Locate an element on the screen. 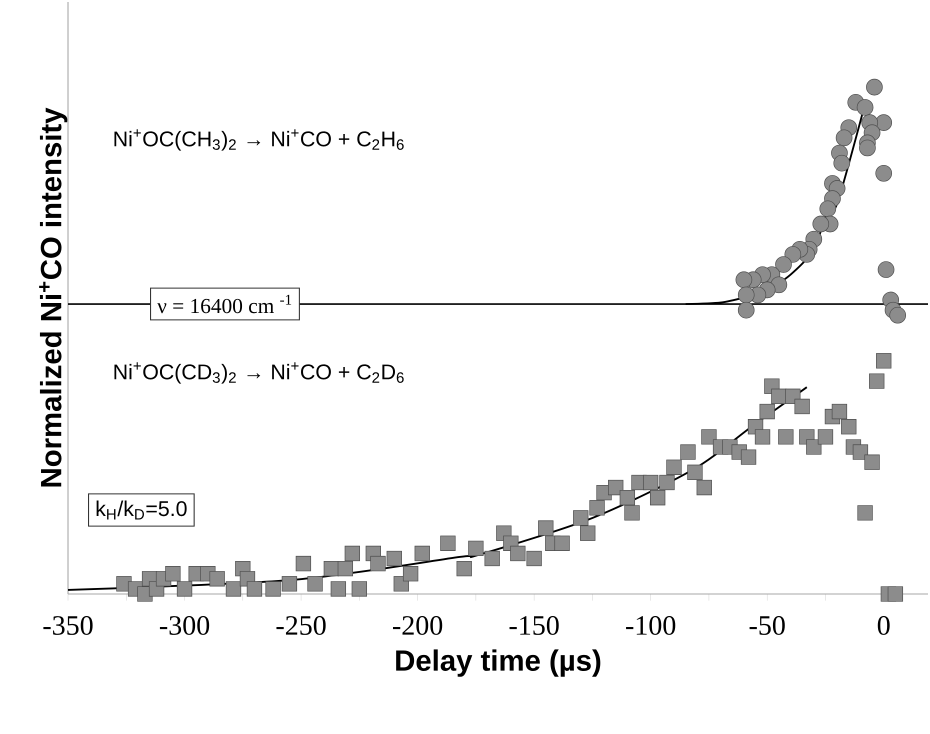  x-tick-label: -200 is located at coordinates (417, 625).